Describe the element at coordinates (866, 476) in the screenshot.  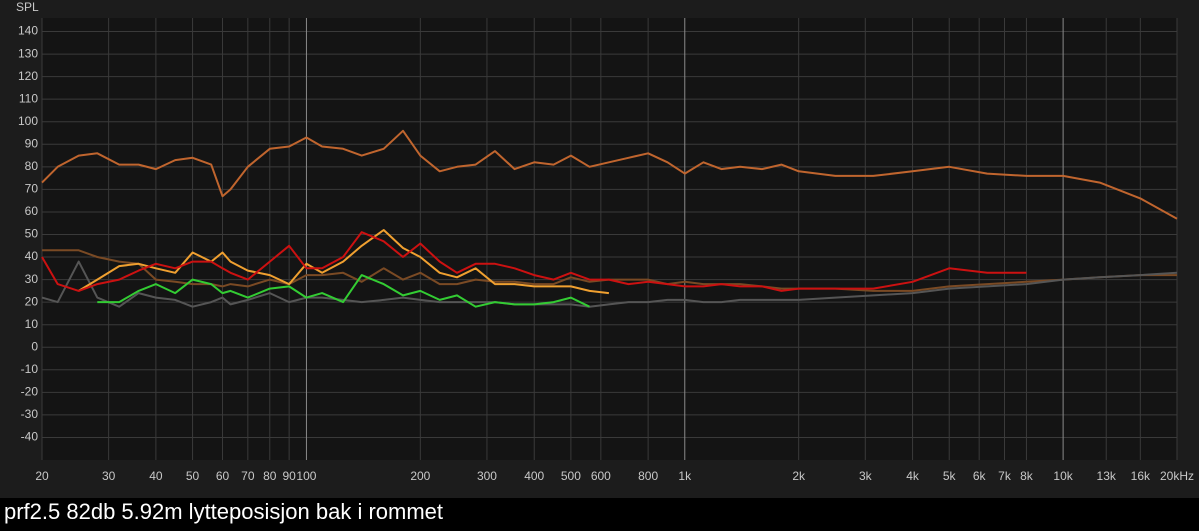
I see `x-tick-label: 3k` at that location.